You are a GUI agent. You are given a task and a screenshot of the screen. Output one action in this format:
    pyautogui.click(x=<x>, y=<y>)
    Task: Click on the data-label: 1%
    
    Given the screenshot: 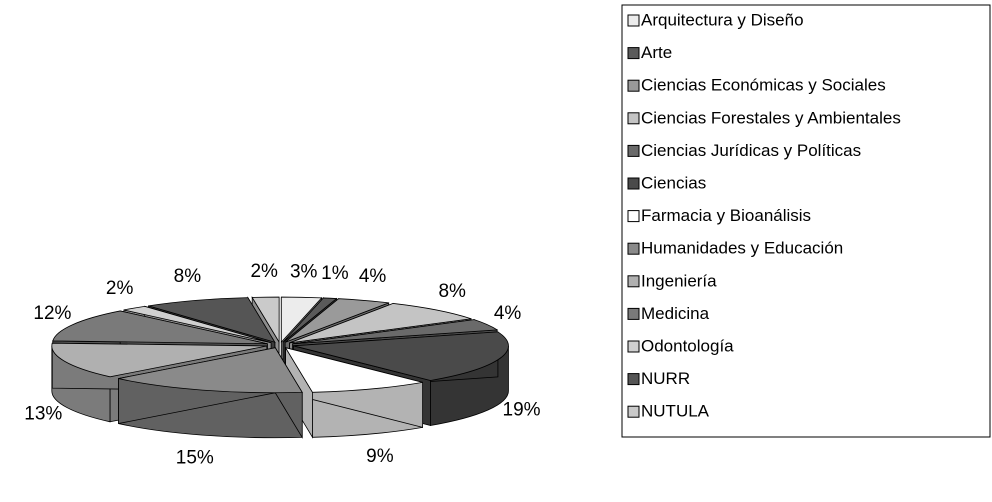 What is the action you would take?
    pyautogui.click(x=335, y=273)
    